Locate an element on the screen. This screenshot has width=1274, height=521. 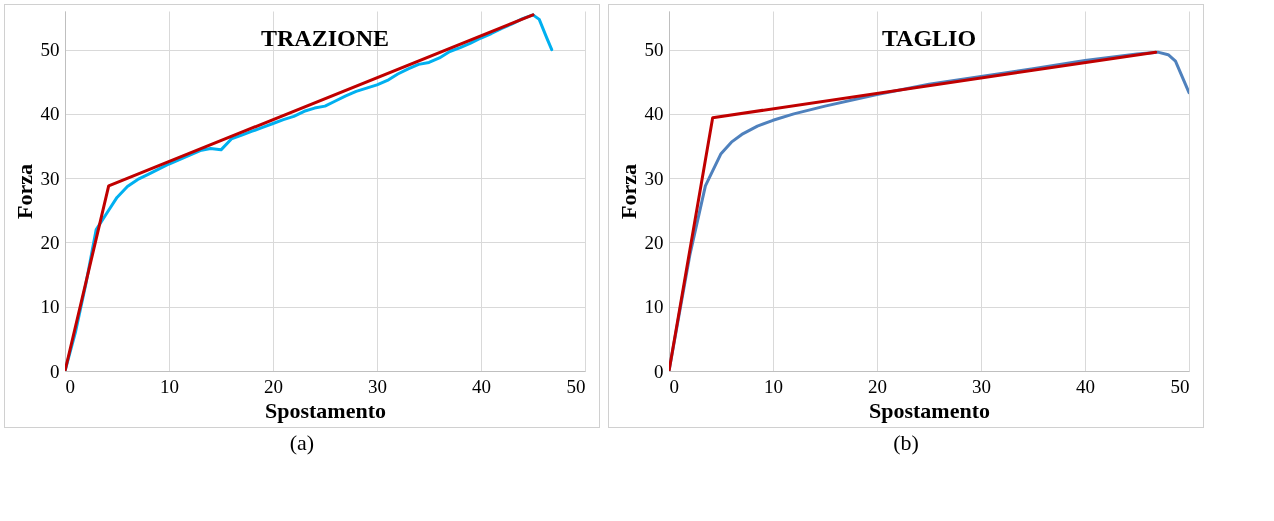
text: TAGLIO is located at coordinates (929, 38).